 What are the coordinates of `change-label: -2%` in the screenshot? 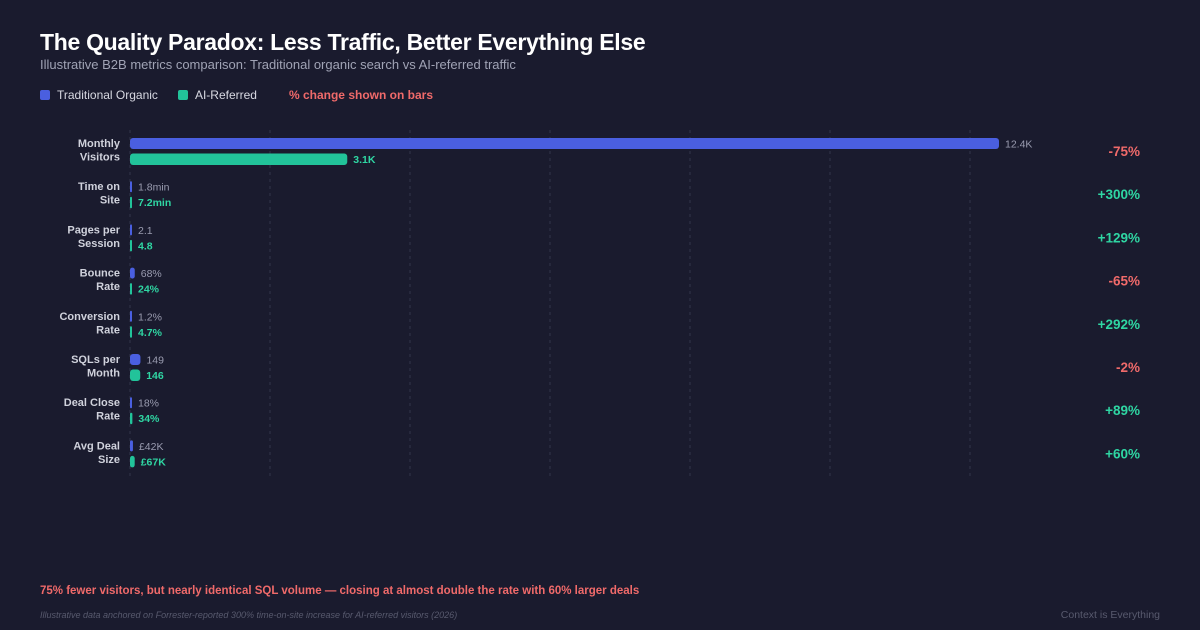 It's located at (1128, 367).